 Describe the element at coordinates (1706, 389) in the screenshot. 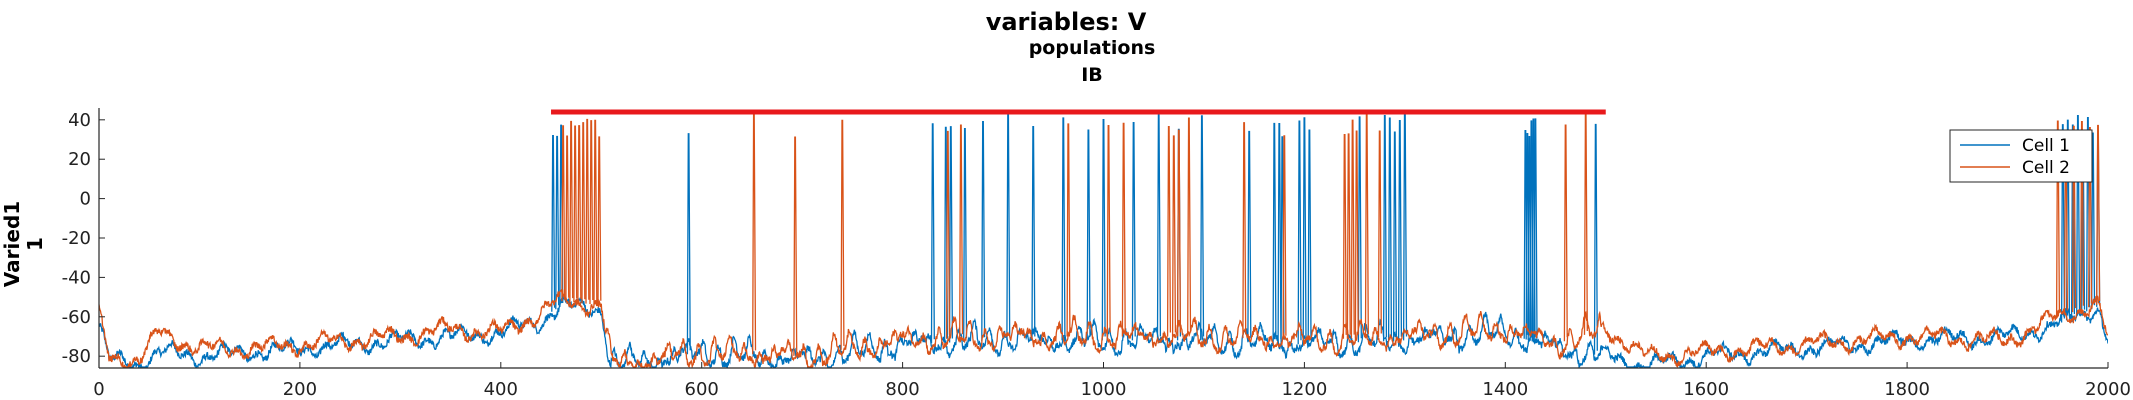

I see `x-tick-label: 1600` at that location.